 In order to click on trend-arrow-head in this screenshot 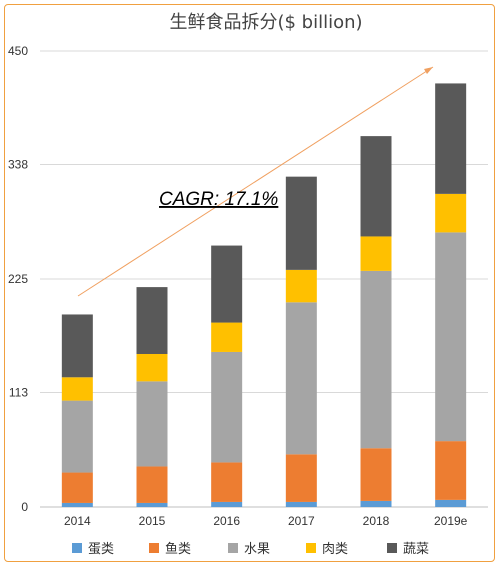, I will do `click(428, 70)`.